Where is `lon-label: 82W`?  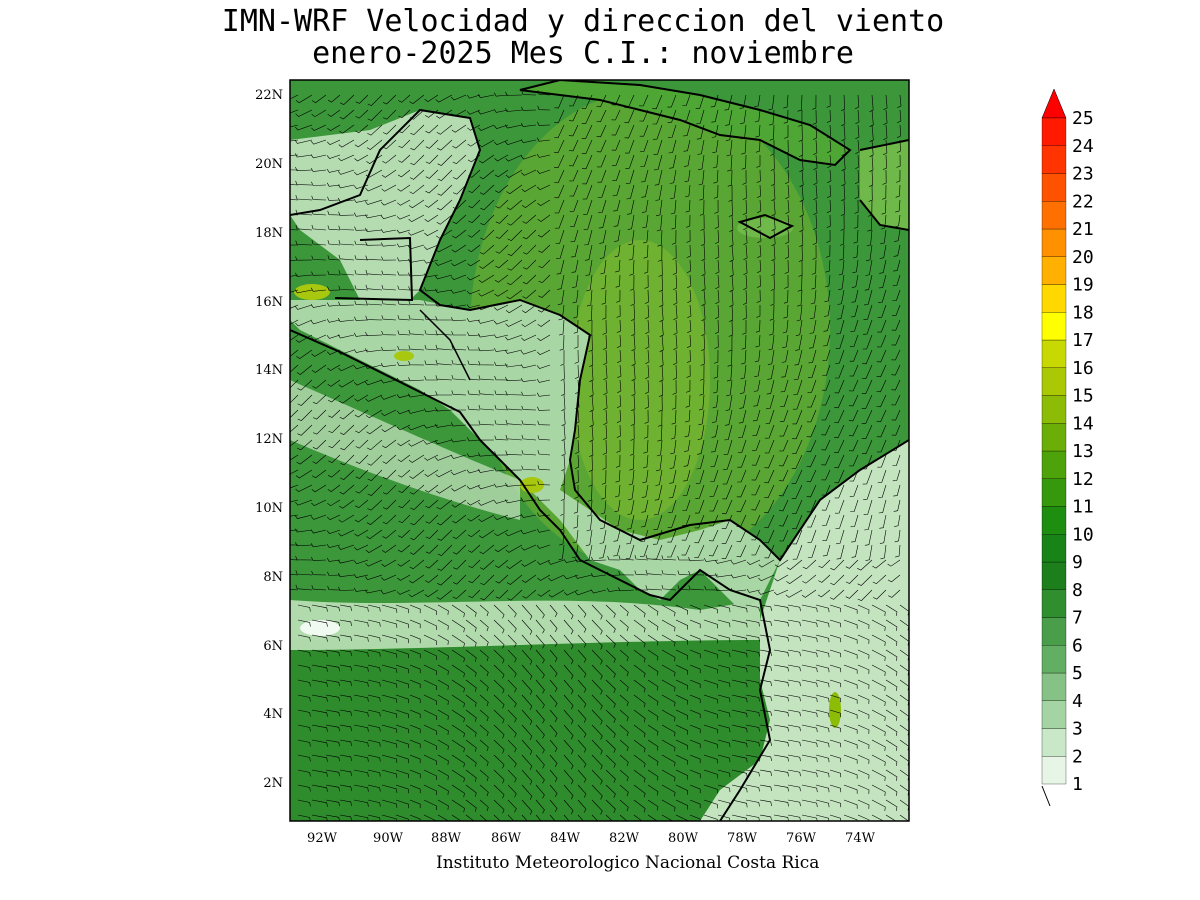
lon-label: 82W is located at coordinates (624, 838).